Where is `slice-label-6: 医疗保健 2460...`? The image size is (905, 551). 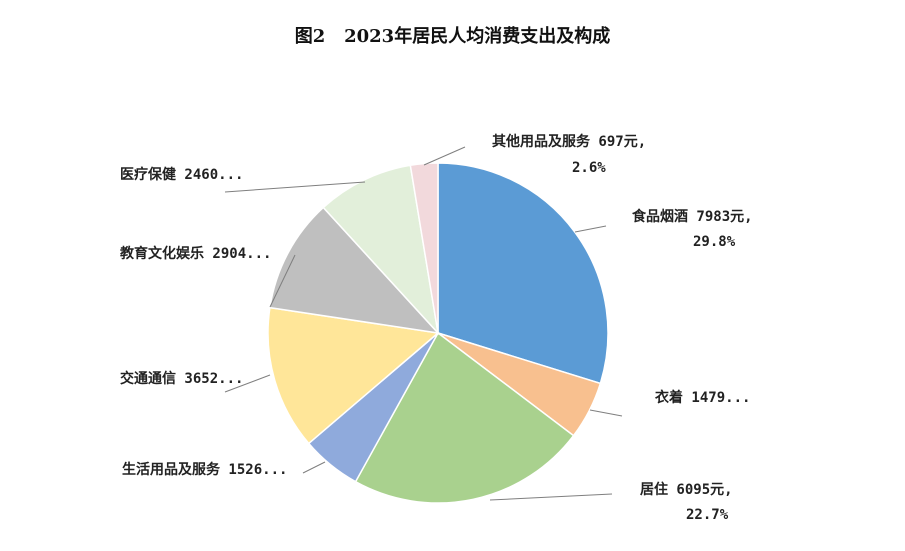
slice-label-6: 医疗保健 2460... is located at coordinates (181, 174).